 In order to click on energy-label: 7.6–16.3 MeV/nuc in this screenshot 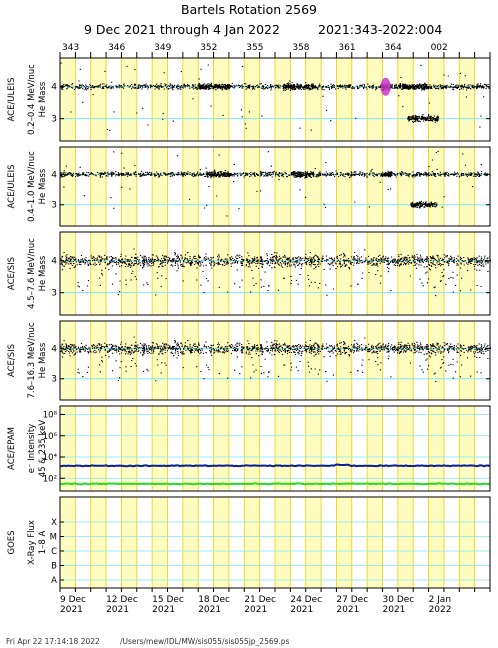, I will do `click(32, 360)`.